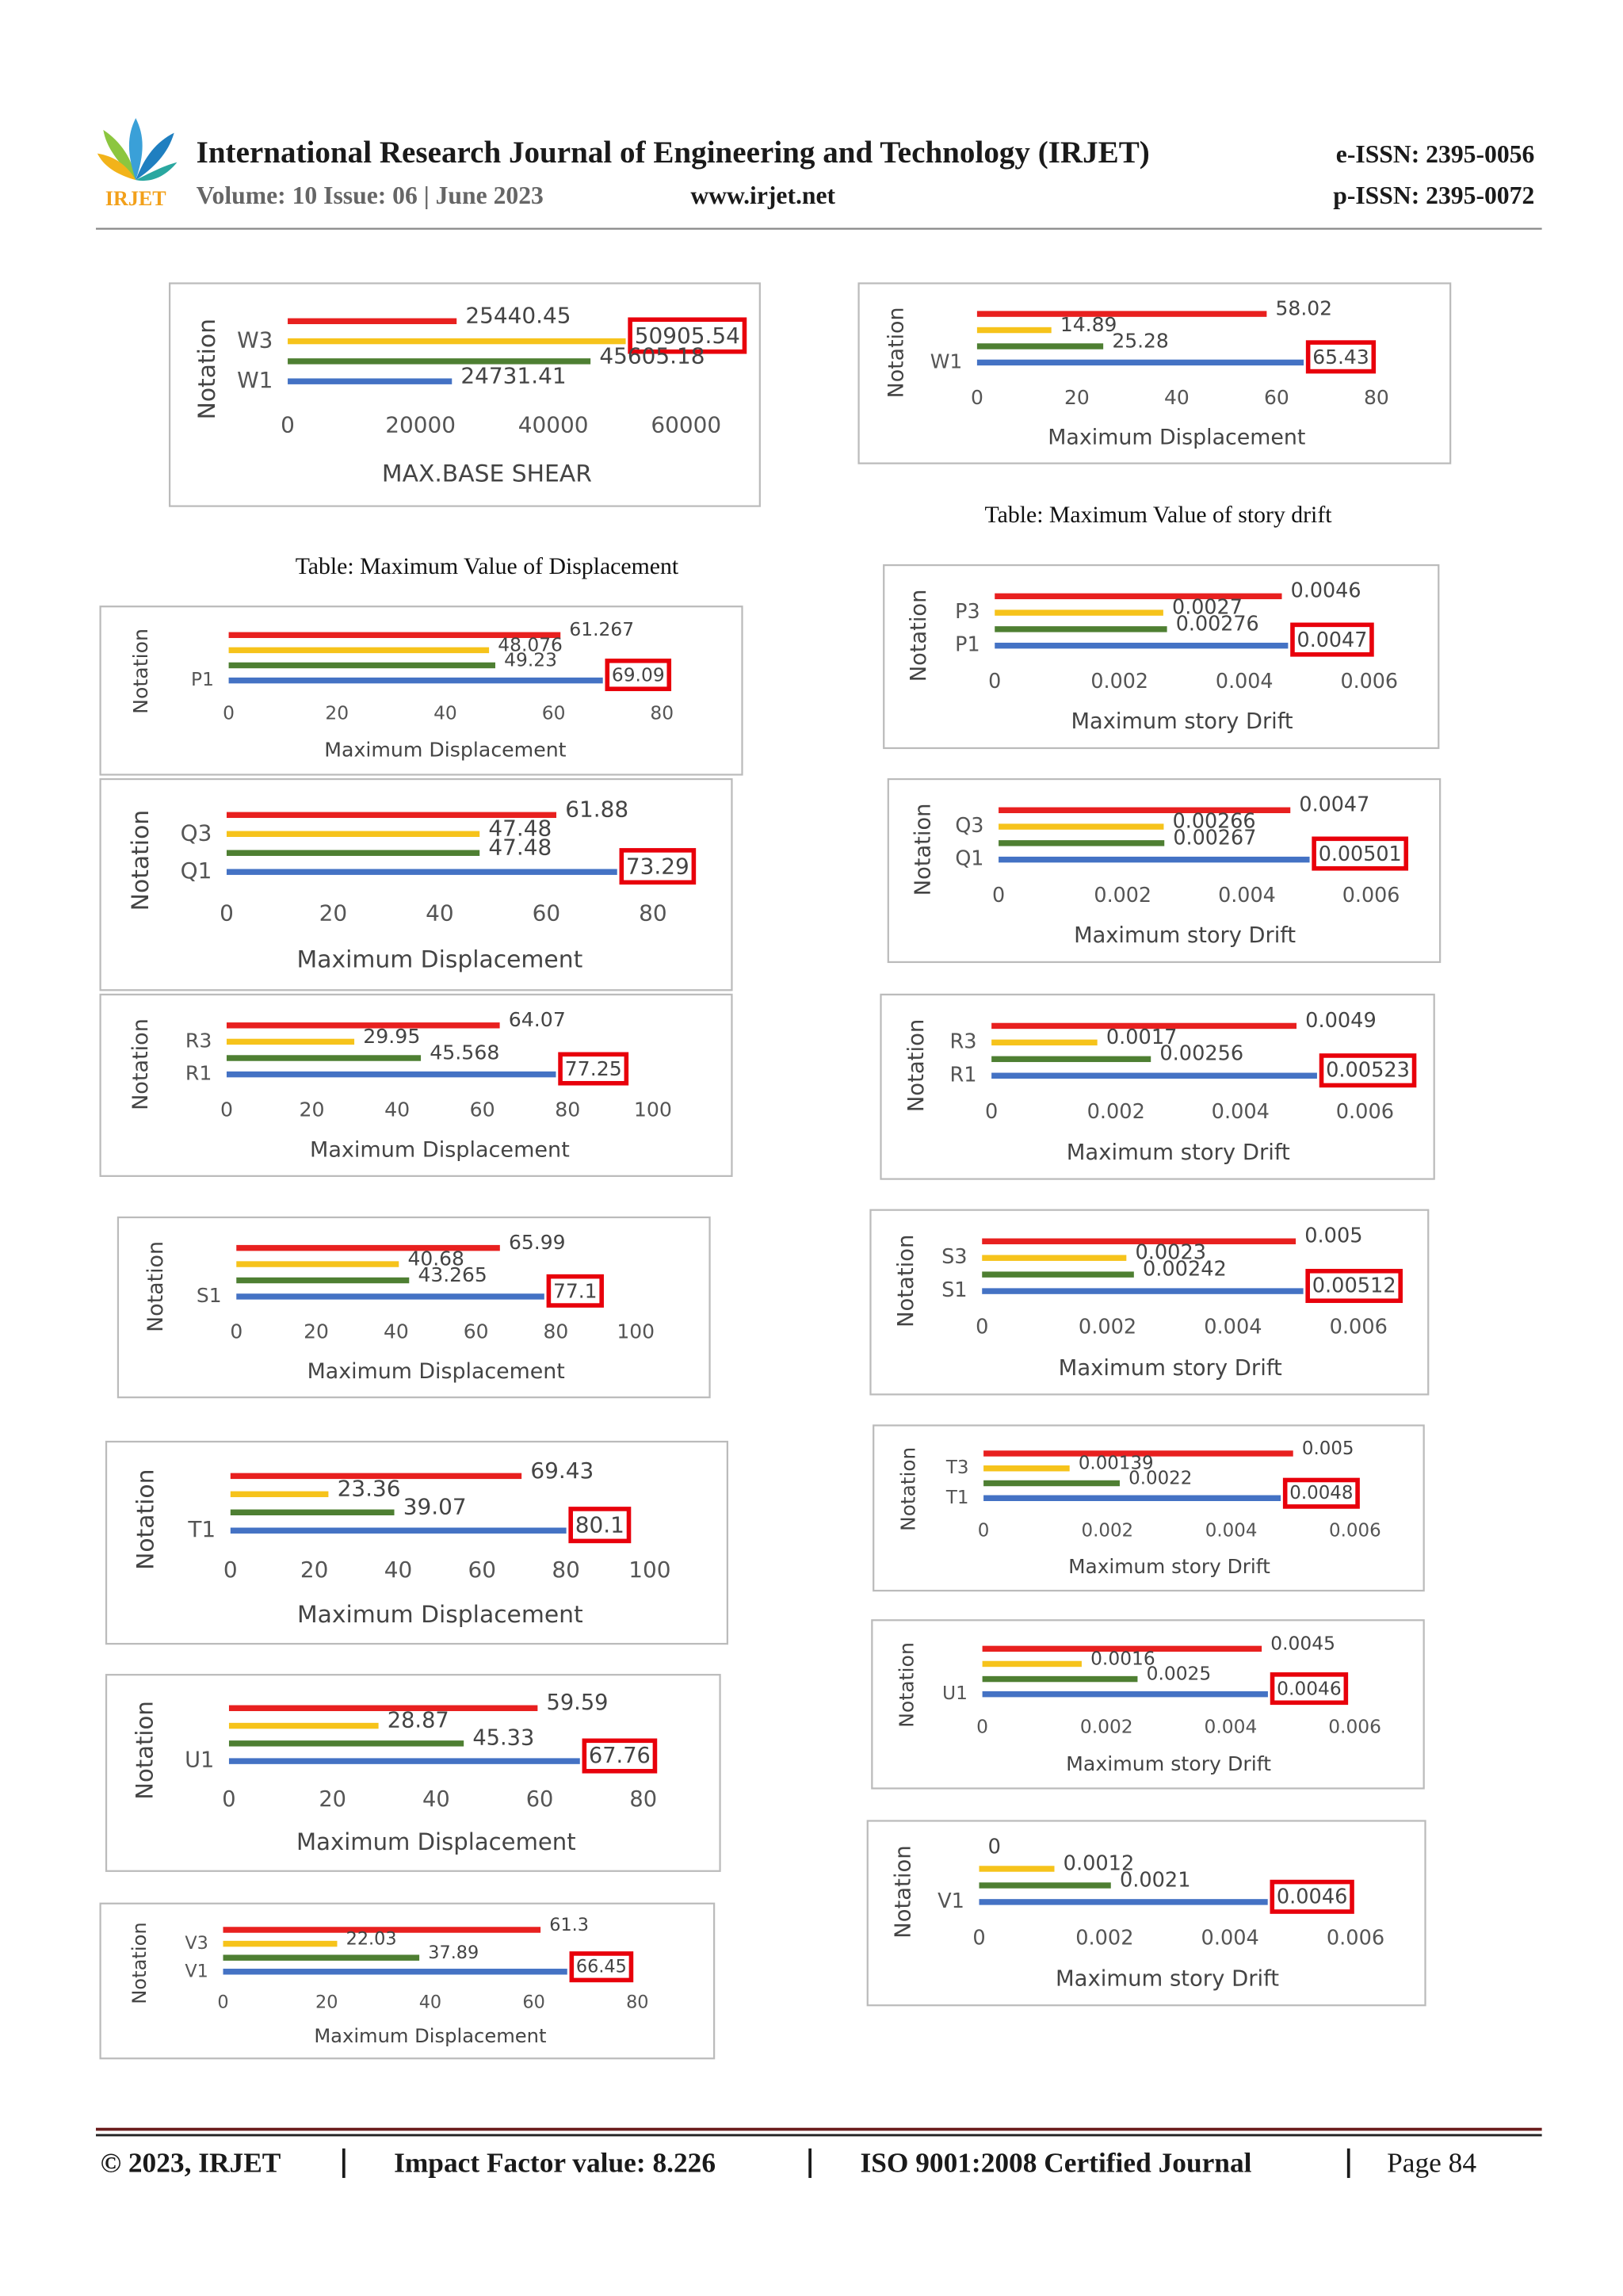 The image size is (1623, 2296). What do you see at coordinates (196, 1971) in the screenshot?
I see `category-label: V1` at bounding box center [196, 1971].